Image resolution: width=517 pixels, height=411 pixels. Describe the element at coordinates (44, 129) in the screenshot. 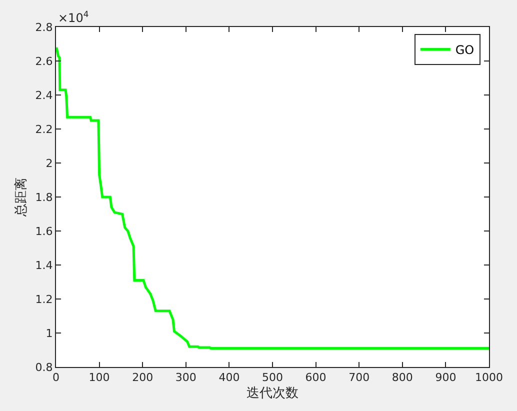

I see `y-tick-label: 2.2` at that location.